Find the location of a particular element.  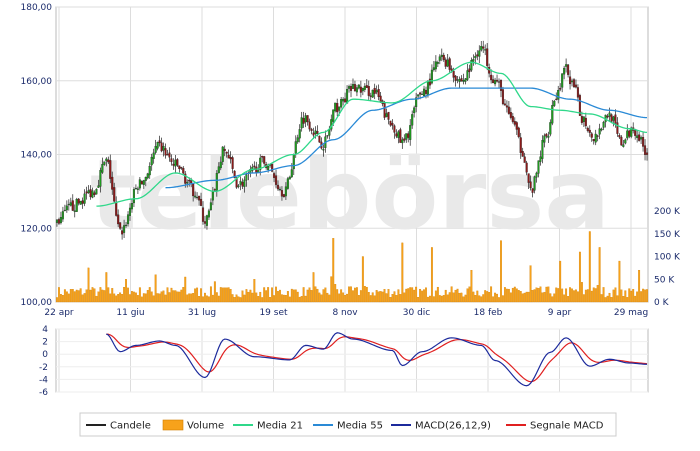

date-tick-label: 18 feb is located at coordinates (488, 313).